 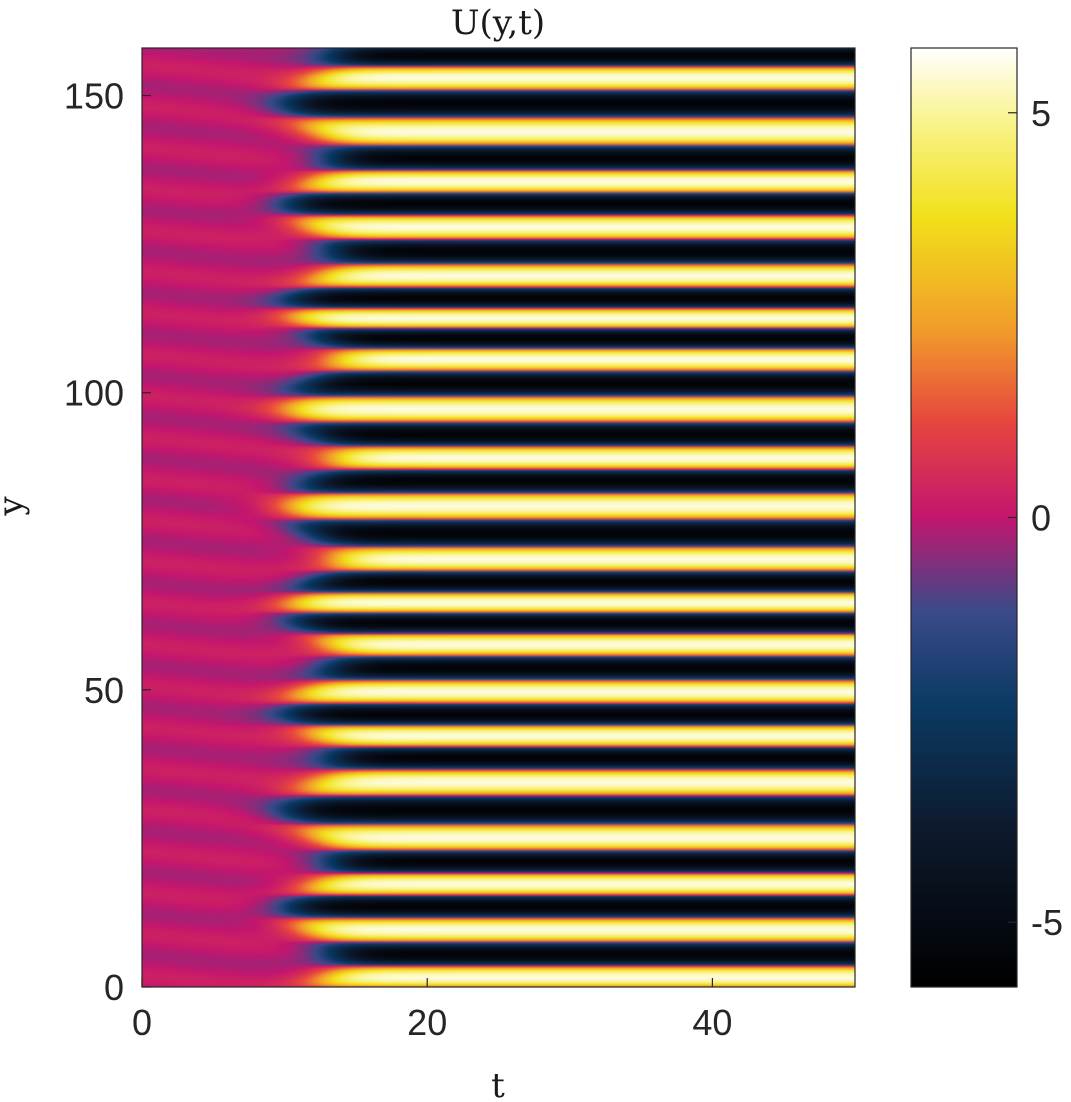 What do you see at coordinates (114, 987) in the screenshot?
I see `y-tick-label: 0` at bounding box center [114, 987].